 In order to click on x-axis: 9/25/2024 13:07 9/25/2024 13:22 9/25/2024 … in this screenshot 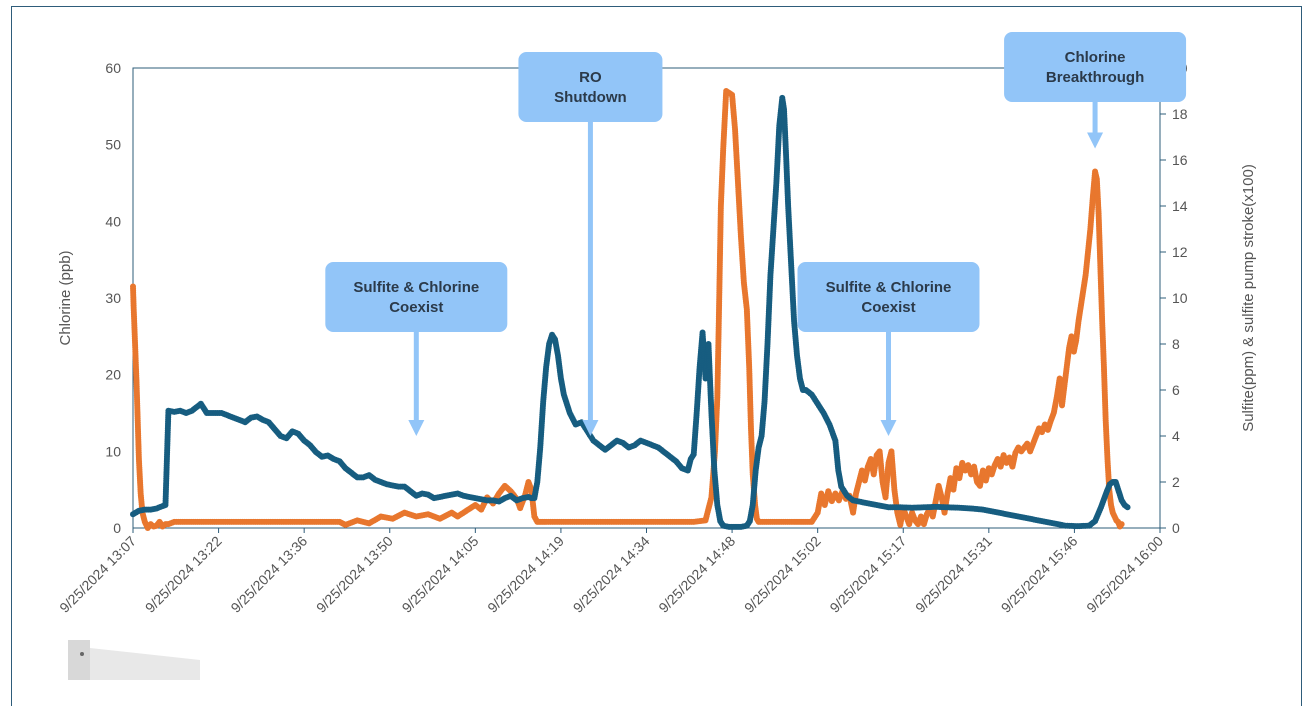, I will do `click(611, 572)`.